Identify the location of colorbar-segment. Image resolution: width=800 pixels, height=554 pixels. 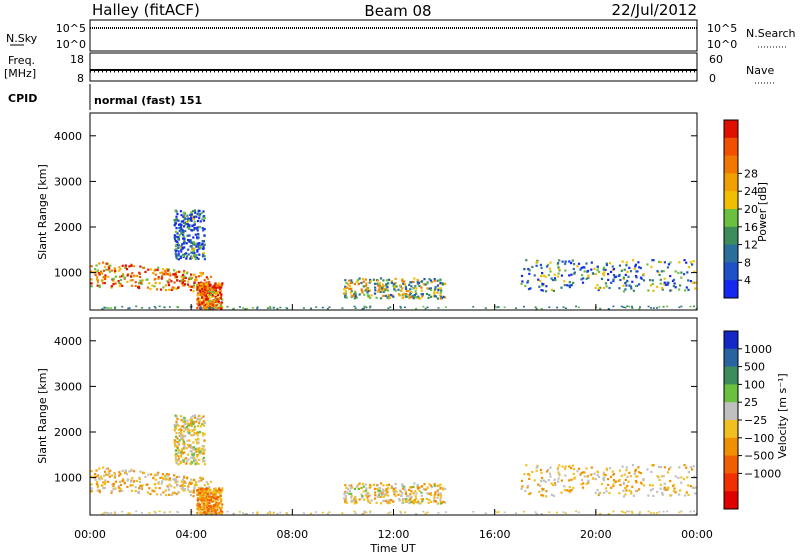
(731, 271).